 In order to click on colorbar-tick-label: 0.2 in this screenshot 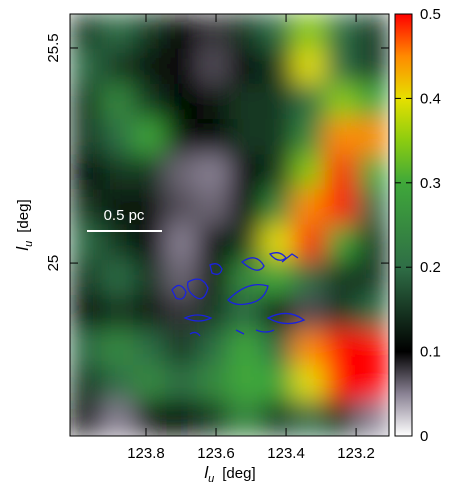, I will do `click(430, 267)`.